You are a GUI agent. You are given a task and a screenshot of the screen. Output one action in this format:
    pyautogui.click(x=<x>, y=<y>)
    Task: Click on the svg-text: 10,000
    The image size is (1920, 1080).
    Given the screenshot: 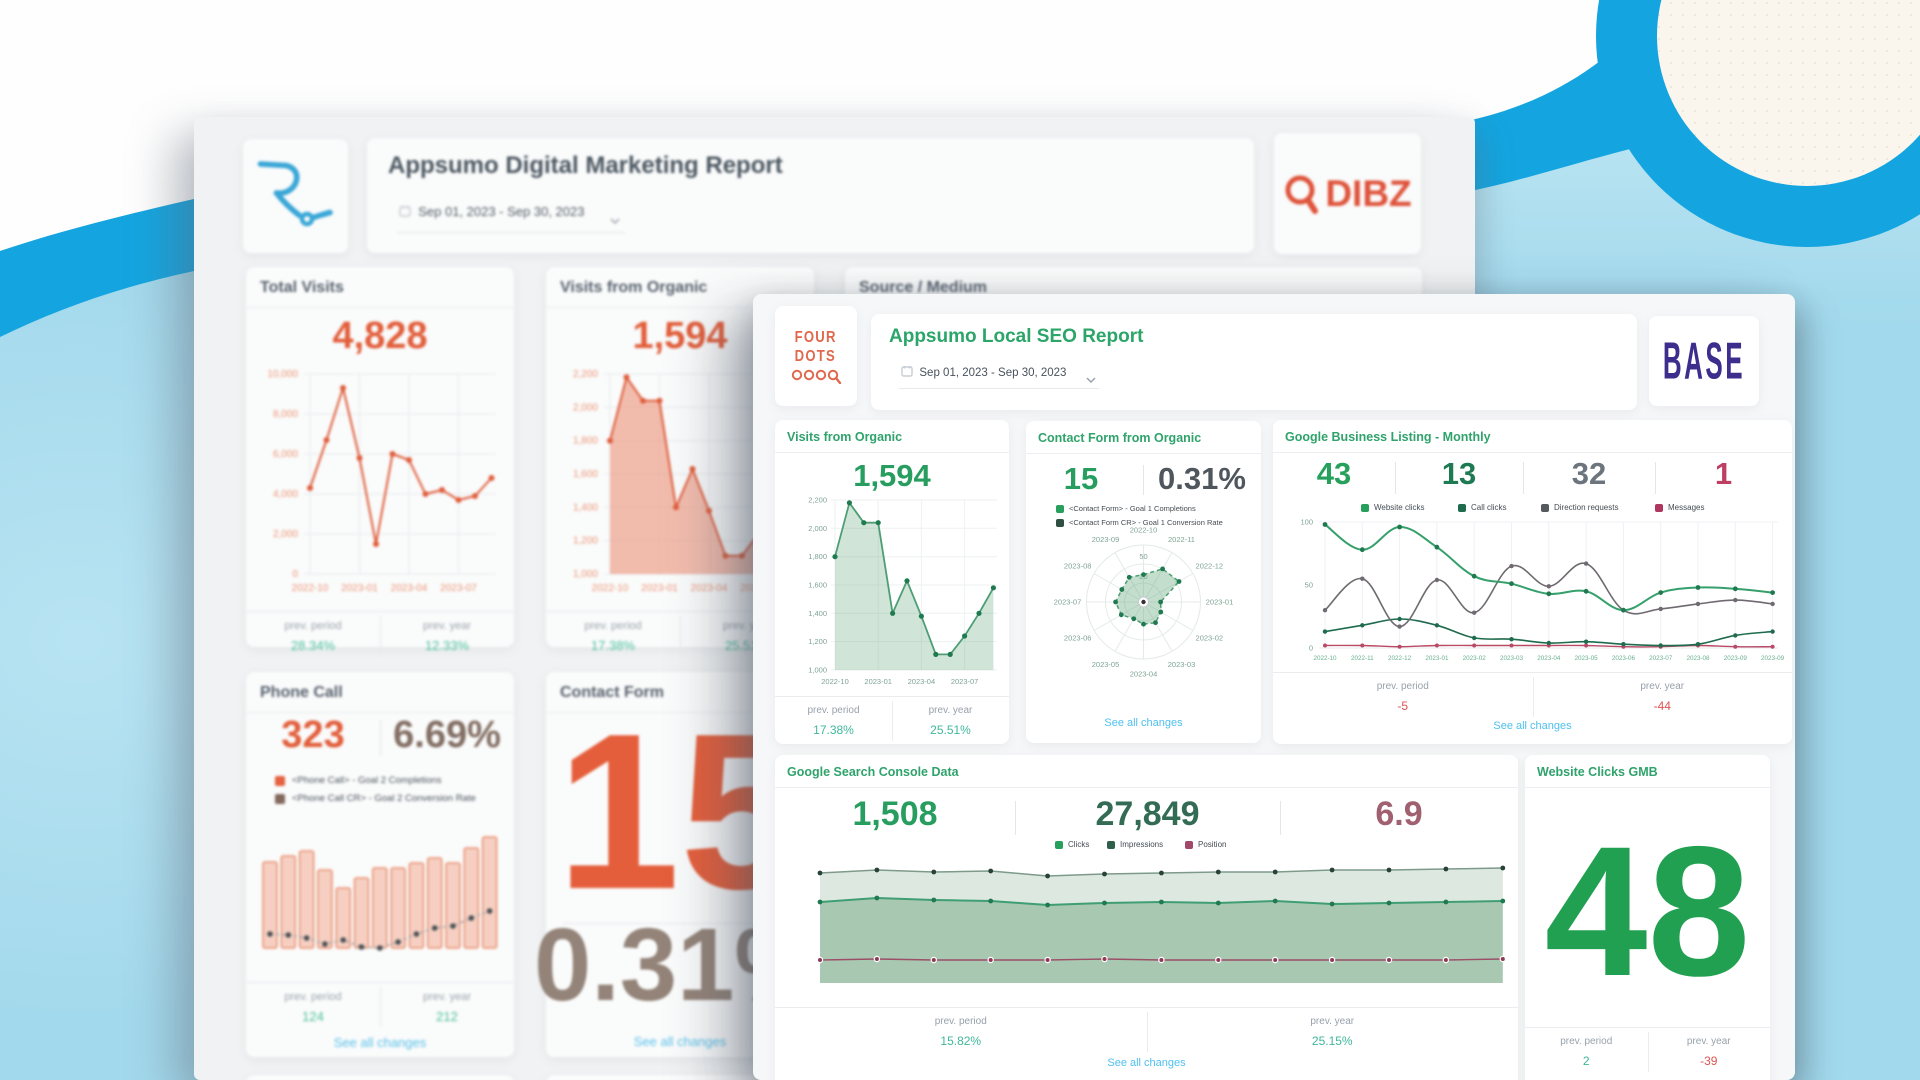 What is the action you would take?
    pyautogui.click(x=282, y=374)
    